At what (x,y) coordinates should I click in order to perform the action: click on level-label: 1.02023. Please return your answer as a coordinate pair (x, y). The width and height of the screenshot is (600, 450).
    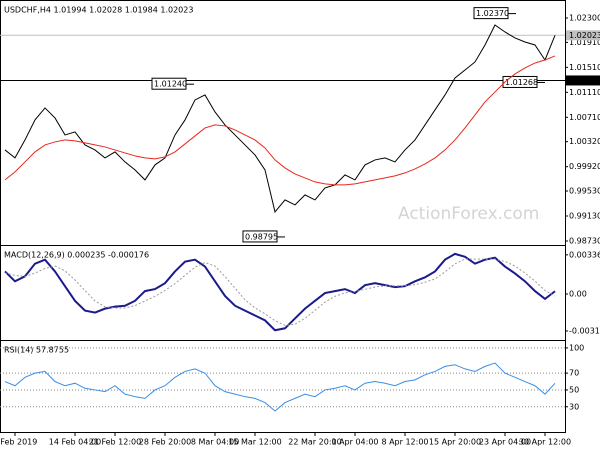
    Looking at the image, I should click on (584, 35).